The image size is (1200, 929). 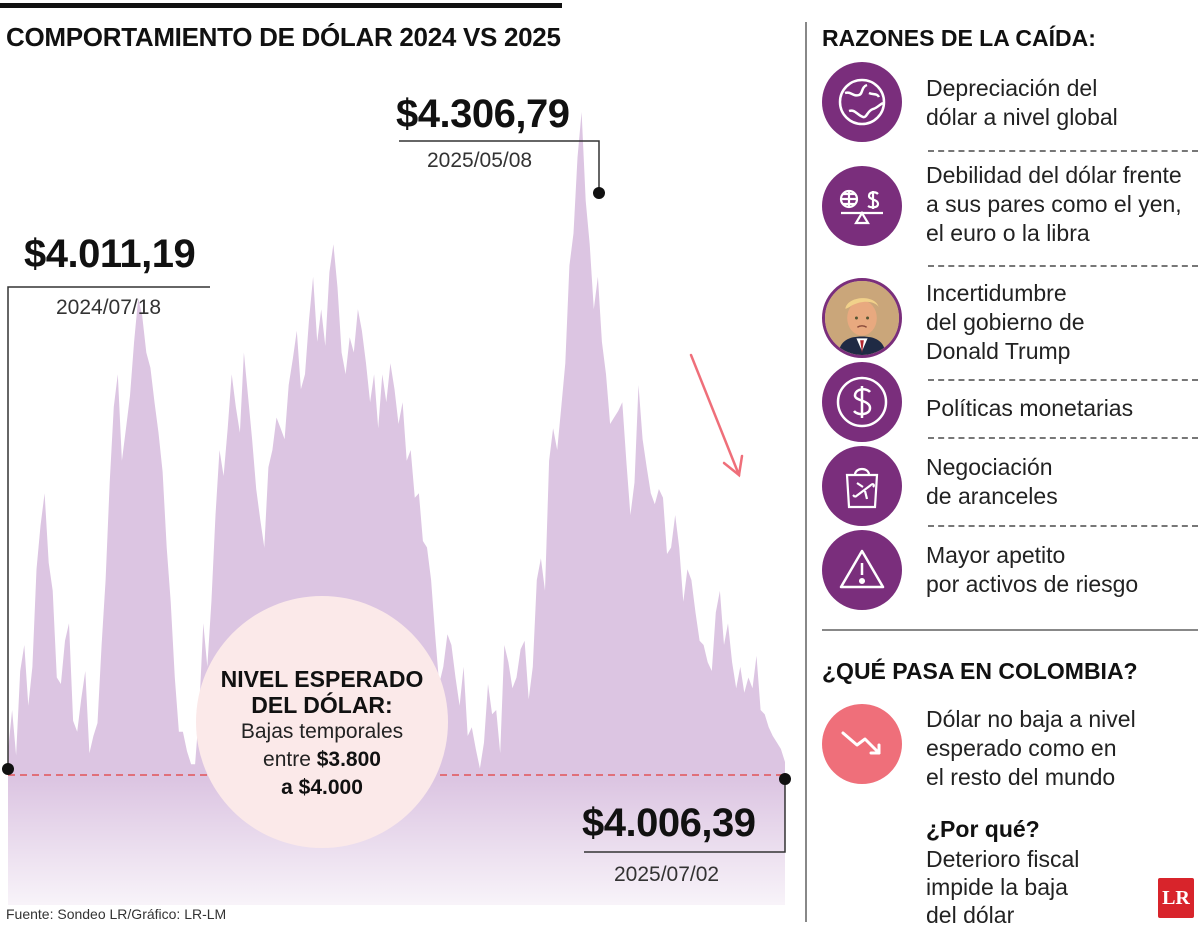 I want to click on portrait-icon, so click(x=862, y=318).